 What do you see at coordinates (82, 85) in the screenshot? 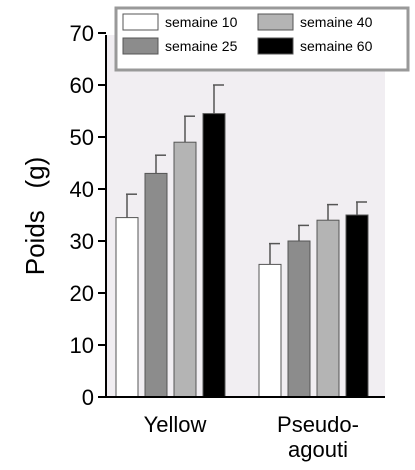
I see `y-tick-label: 60` at bounding box center [82, 85].